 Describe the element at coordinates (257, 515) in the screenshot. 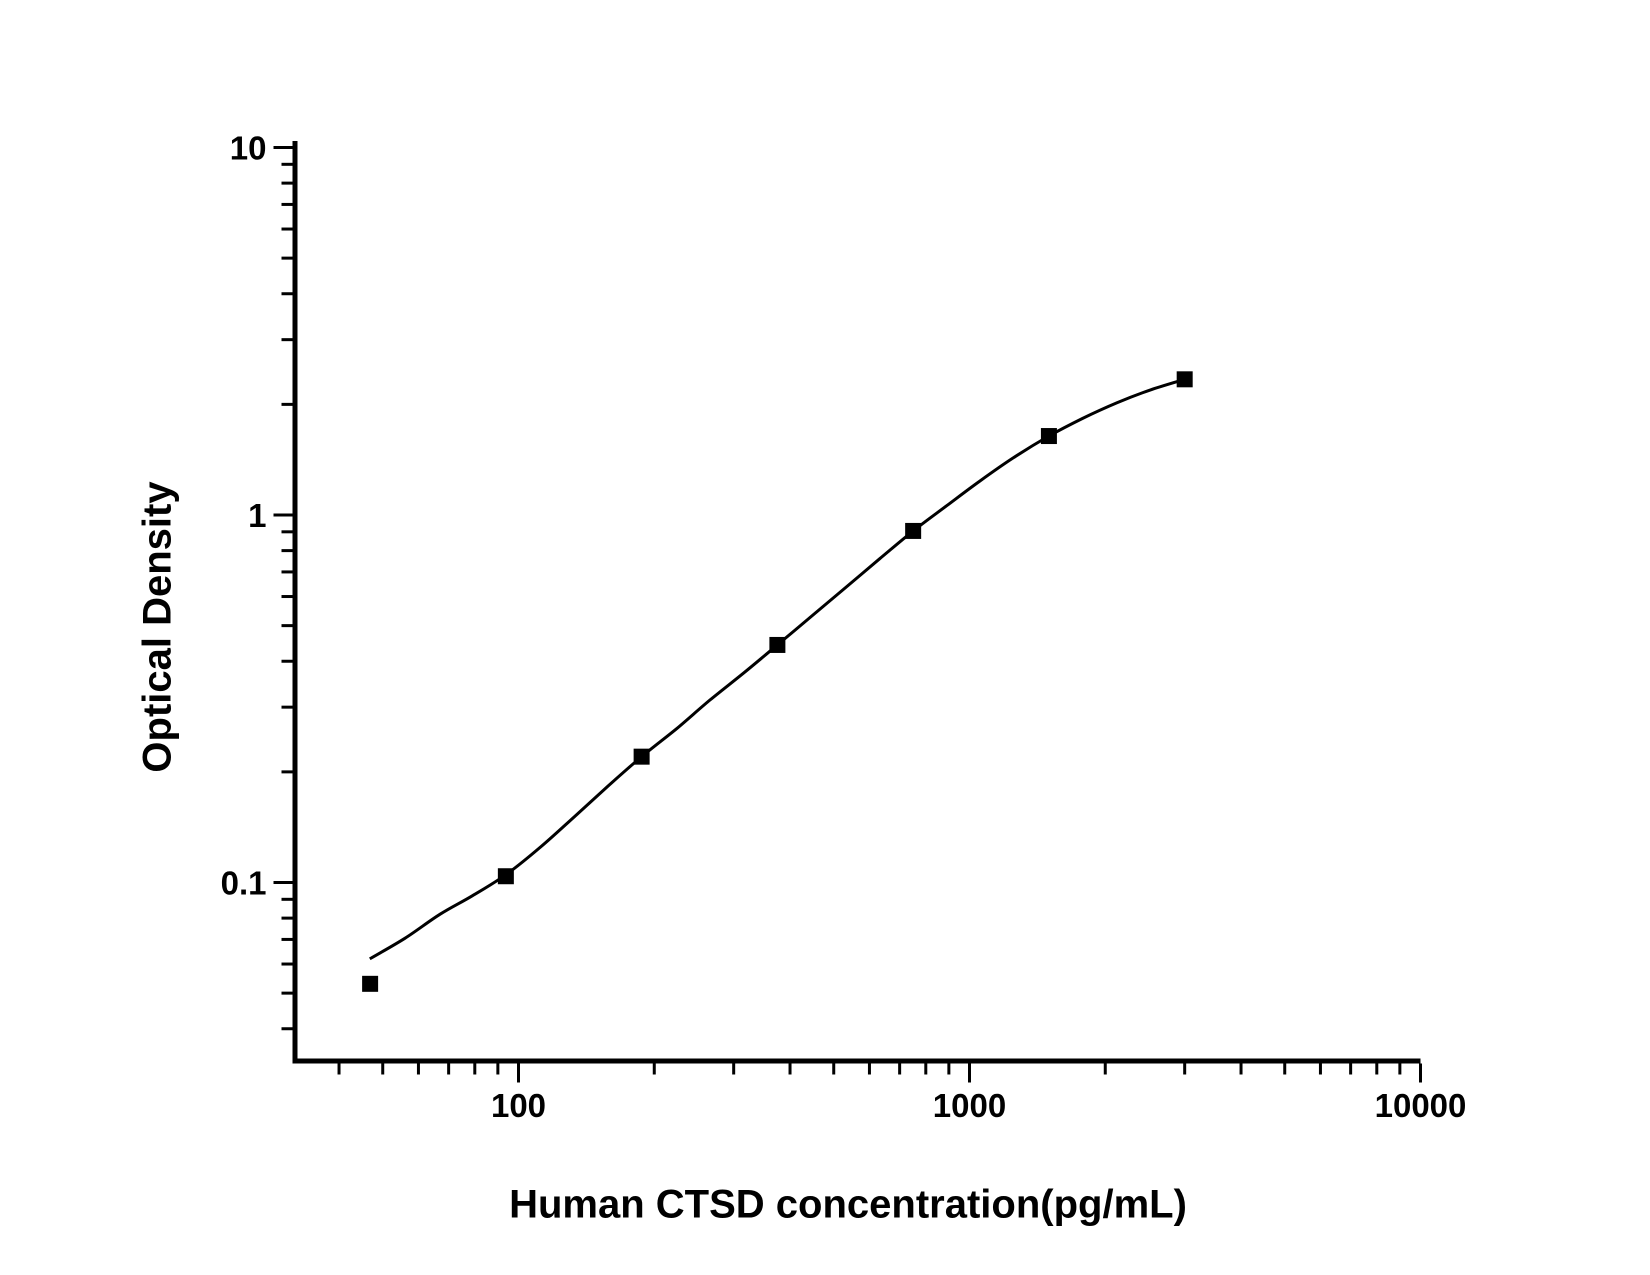

I see `y-tick-label: 1` at that location.